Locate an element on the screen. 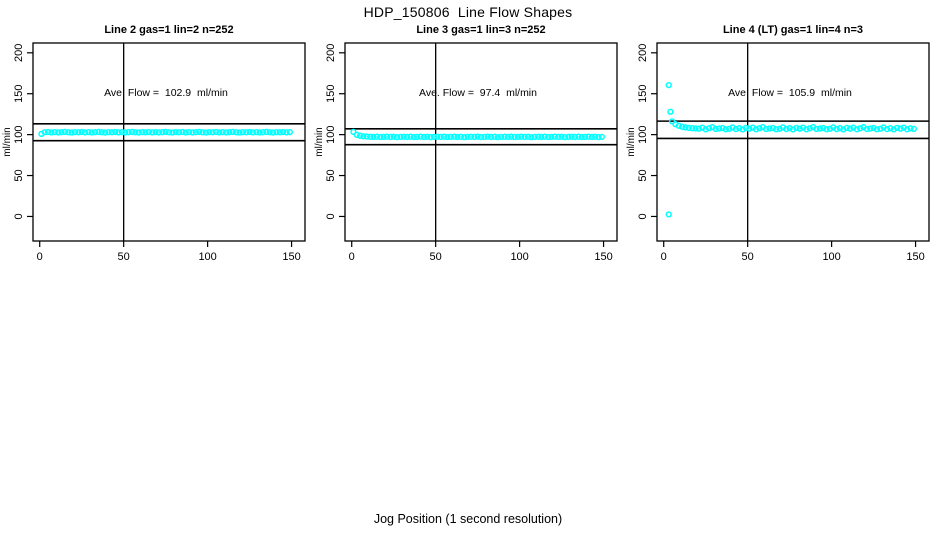 This screenshot has height=540, width=936. x-axis-label: Jog Position (1 second resolution) is located at coordinates (468, 519).